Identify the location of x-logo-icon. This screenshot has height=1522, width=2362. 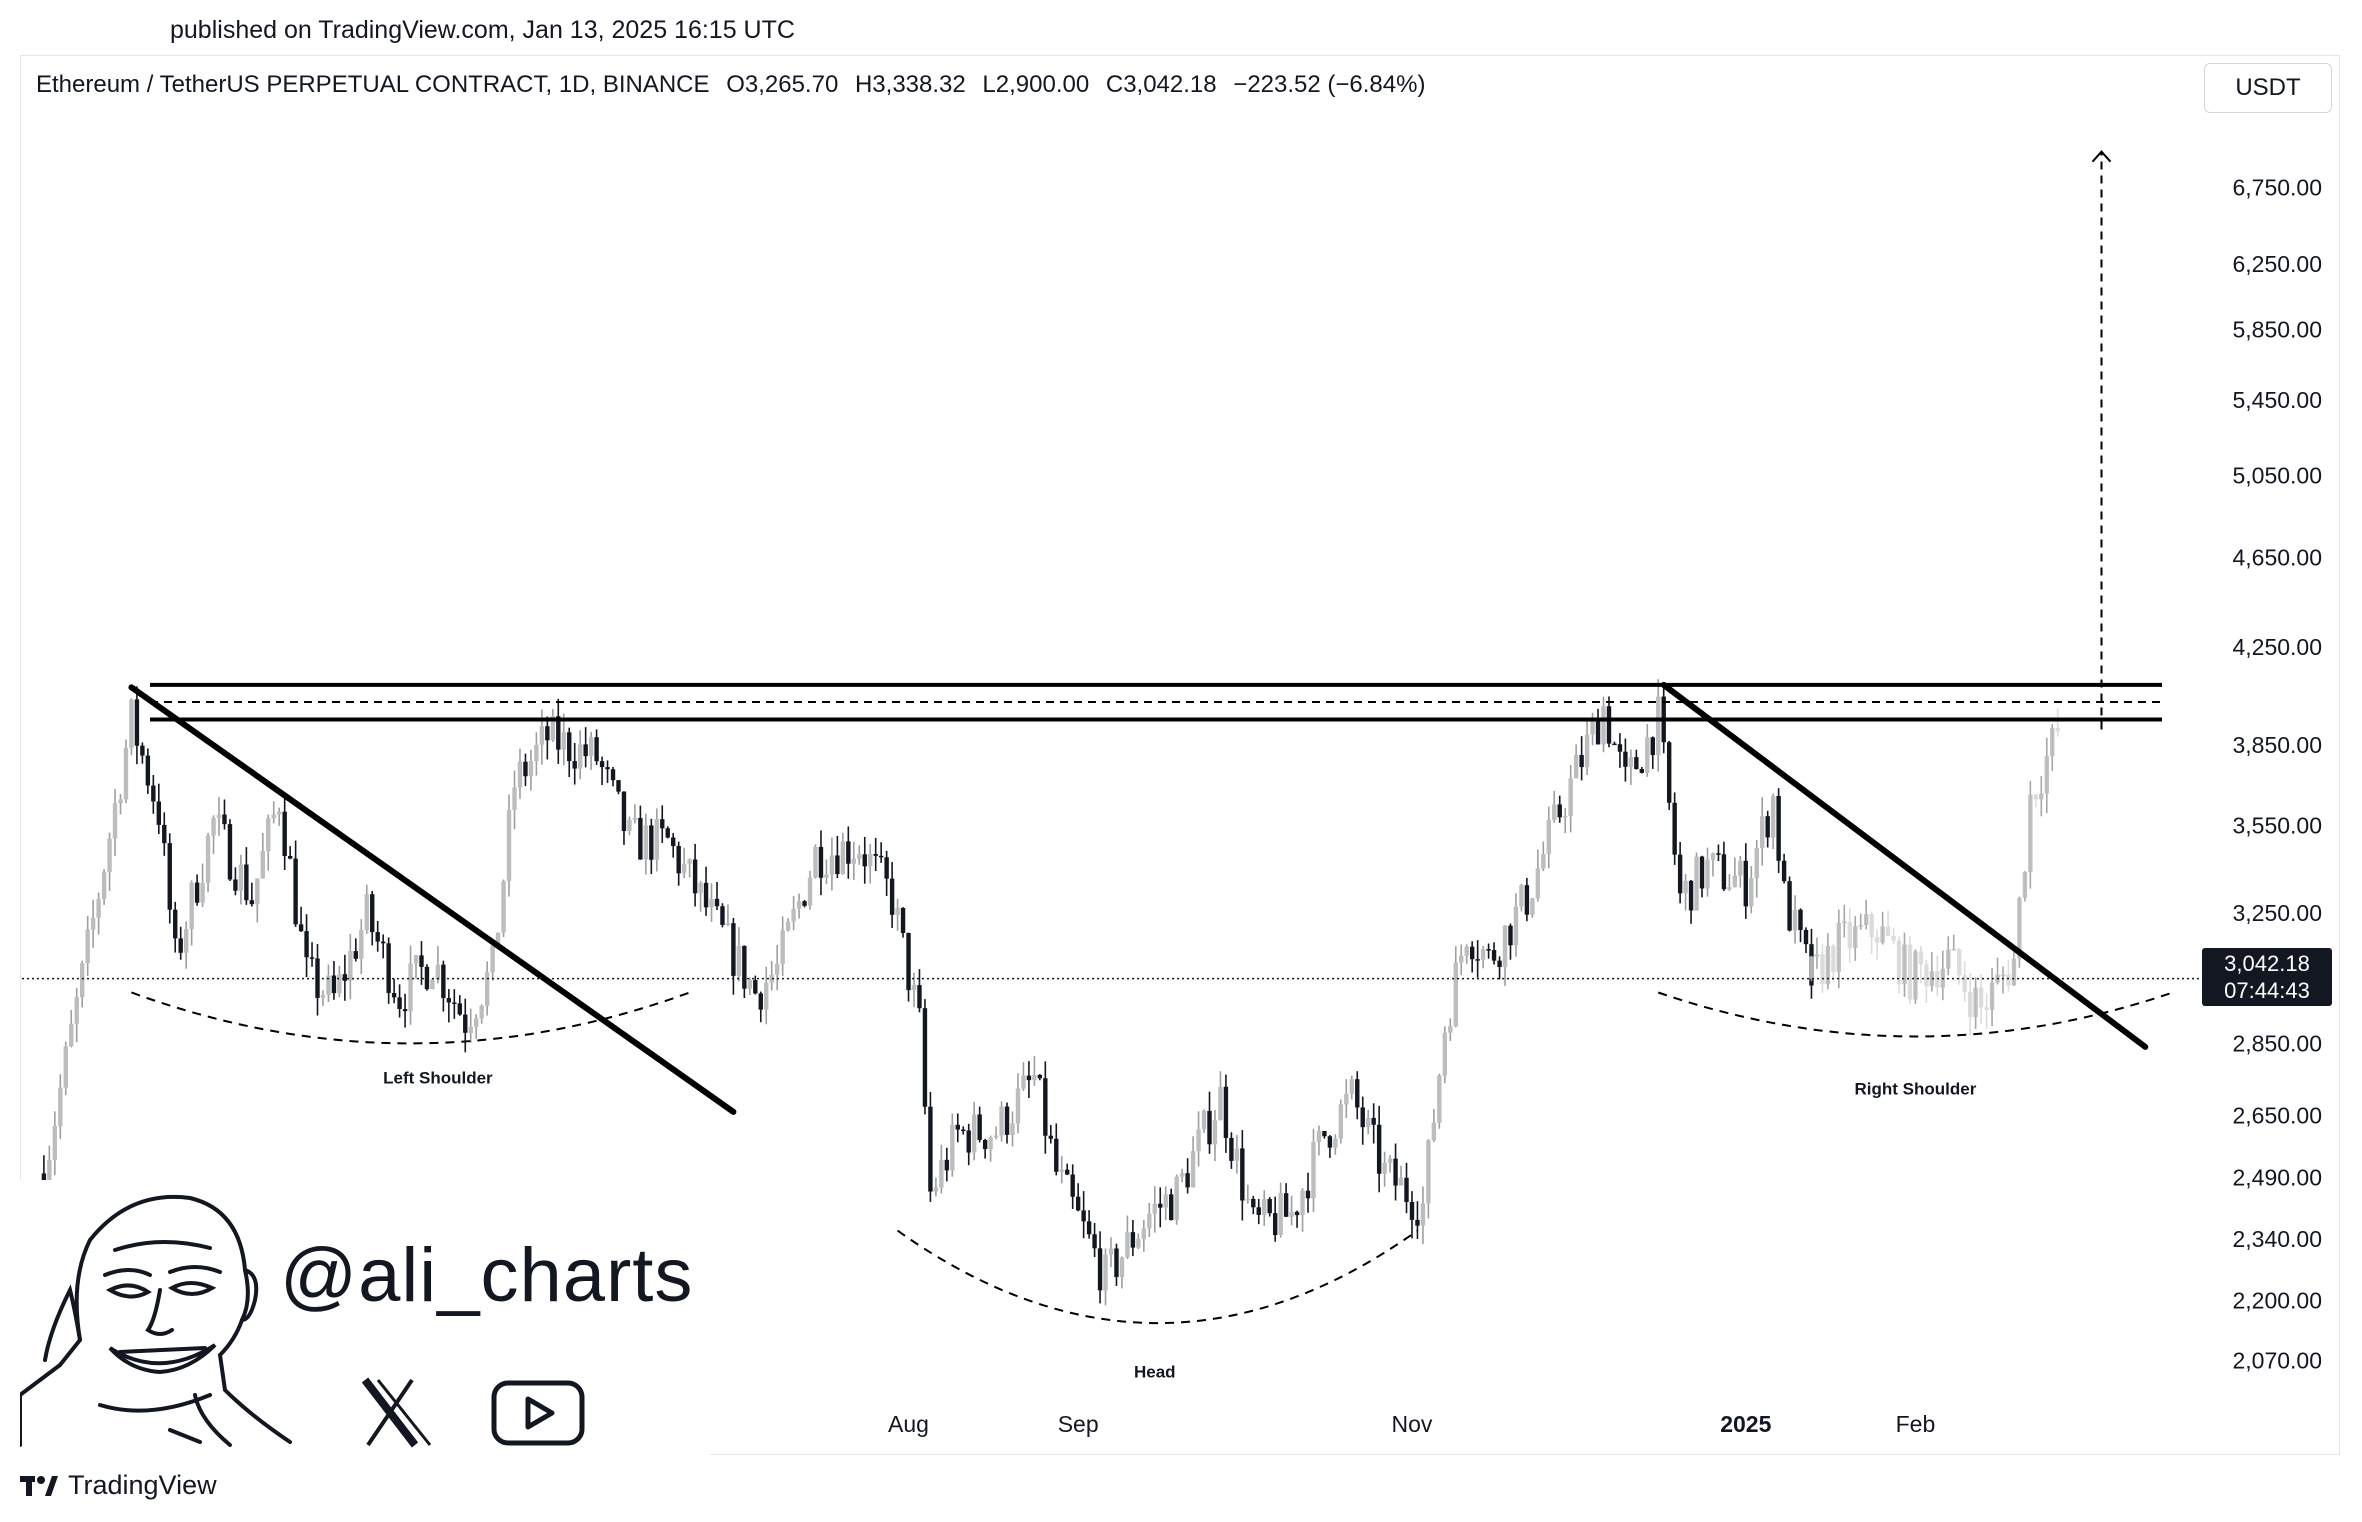
(396, 1412).